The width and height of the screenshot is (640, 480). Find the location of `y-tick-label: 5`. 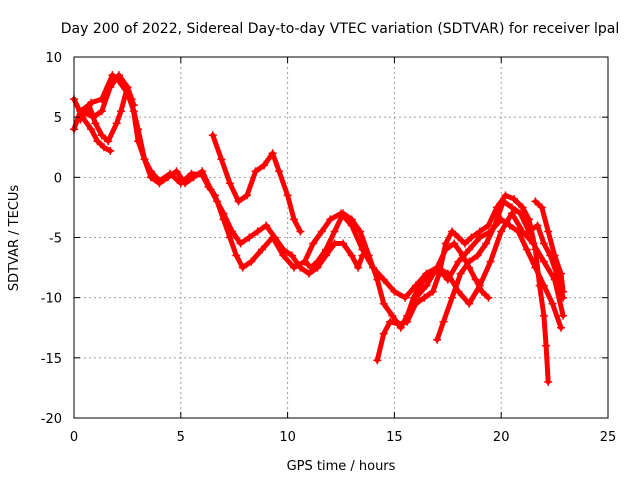

y-tick-label: 5 is located at coordinates (58, 118).